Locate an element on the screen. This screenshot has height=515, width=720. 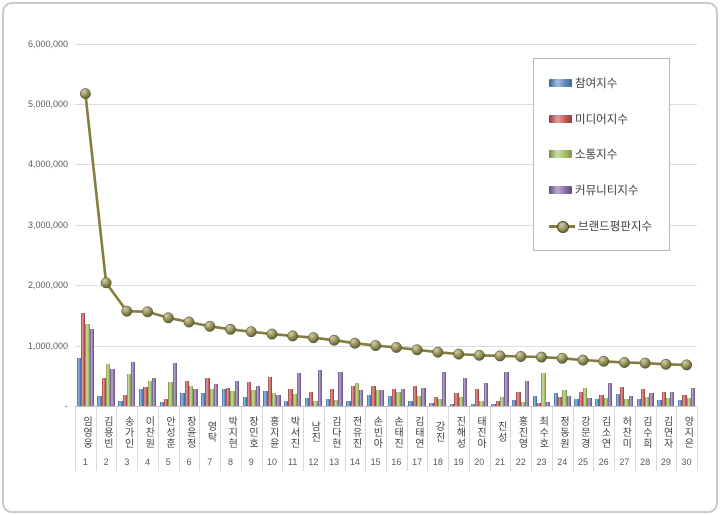
category-label: 홍진영 is located at coordinates (520, 432).